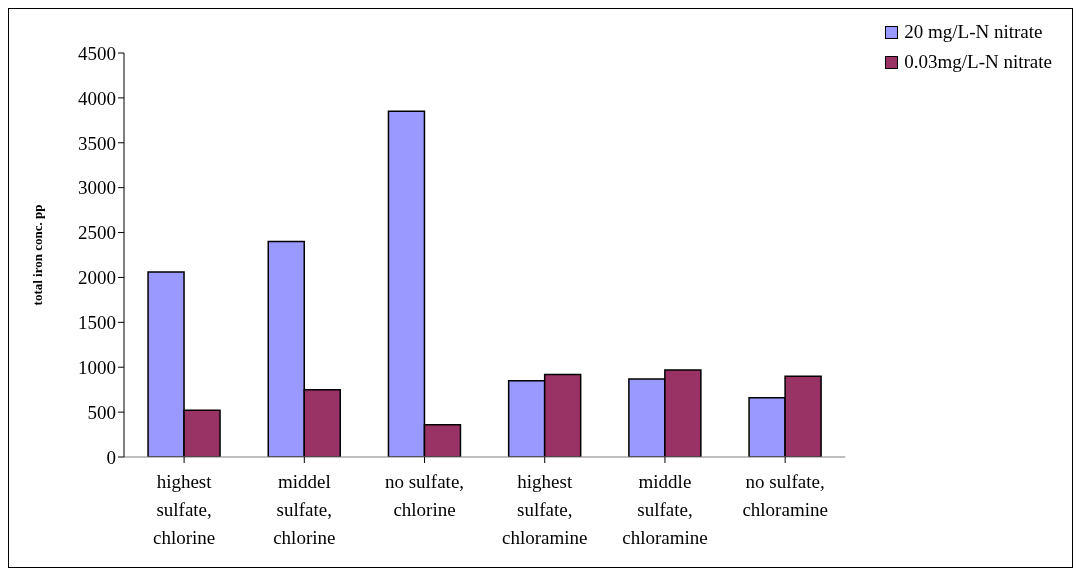  What do you see at coordinates (97, 98) in the screenshot?
I see `y-tick-label: 4000` at bounding box center [97, 98].